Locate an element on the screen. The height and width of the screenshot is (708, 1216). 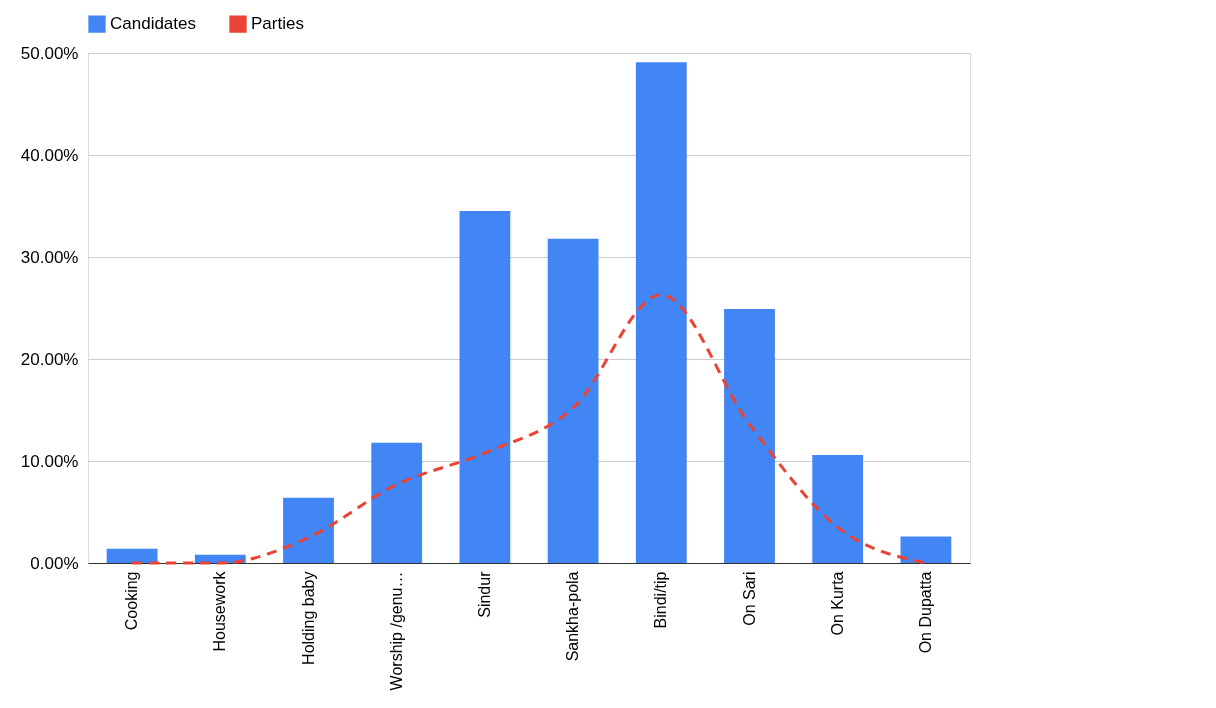
x-tick-label: On Dupatta is located at coordinates (925, 612).